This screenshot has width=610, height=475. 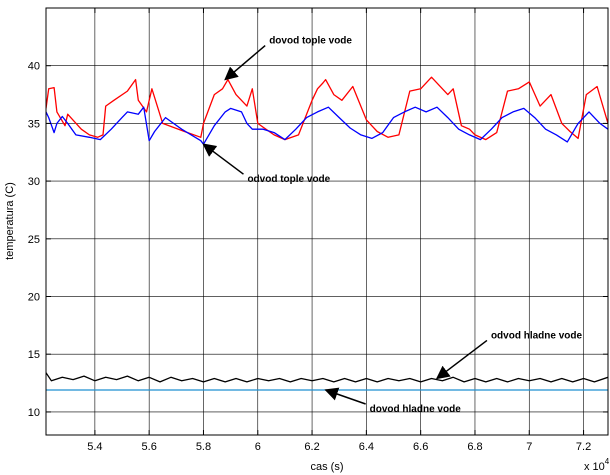 I want to click on x-exponent-power: 4, so click(x=607, y=461).